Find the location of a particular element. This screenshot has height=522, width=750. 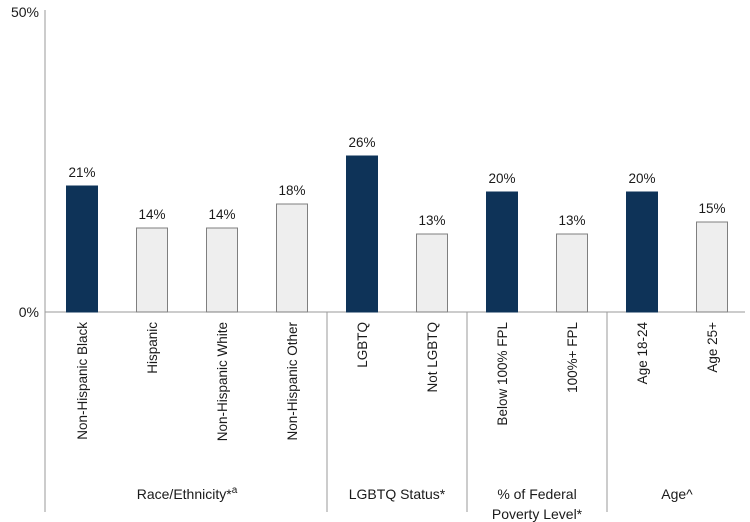

group-label-3-line-1: % of Federal is located at coordinates (536, 494).